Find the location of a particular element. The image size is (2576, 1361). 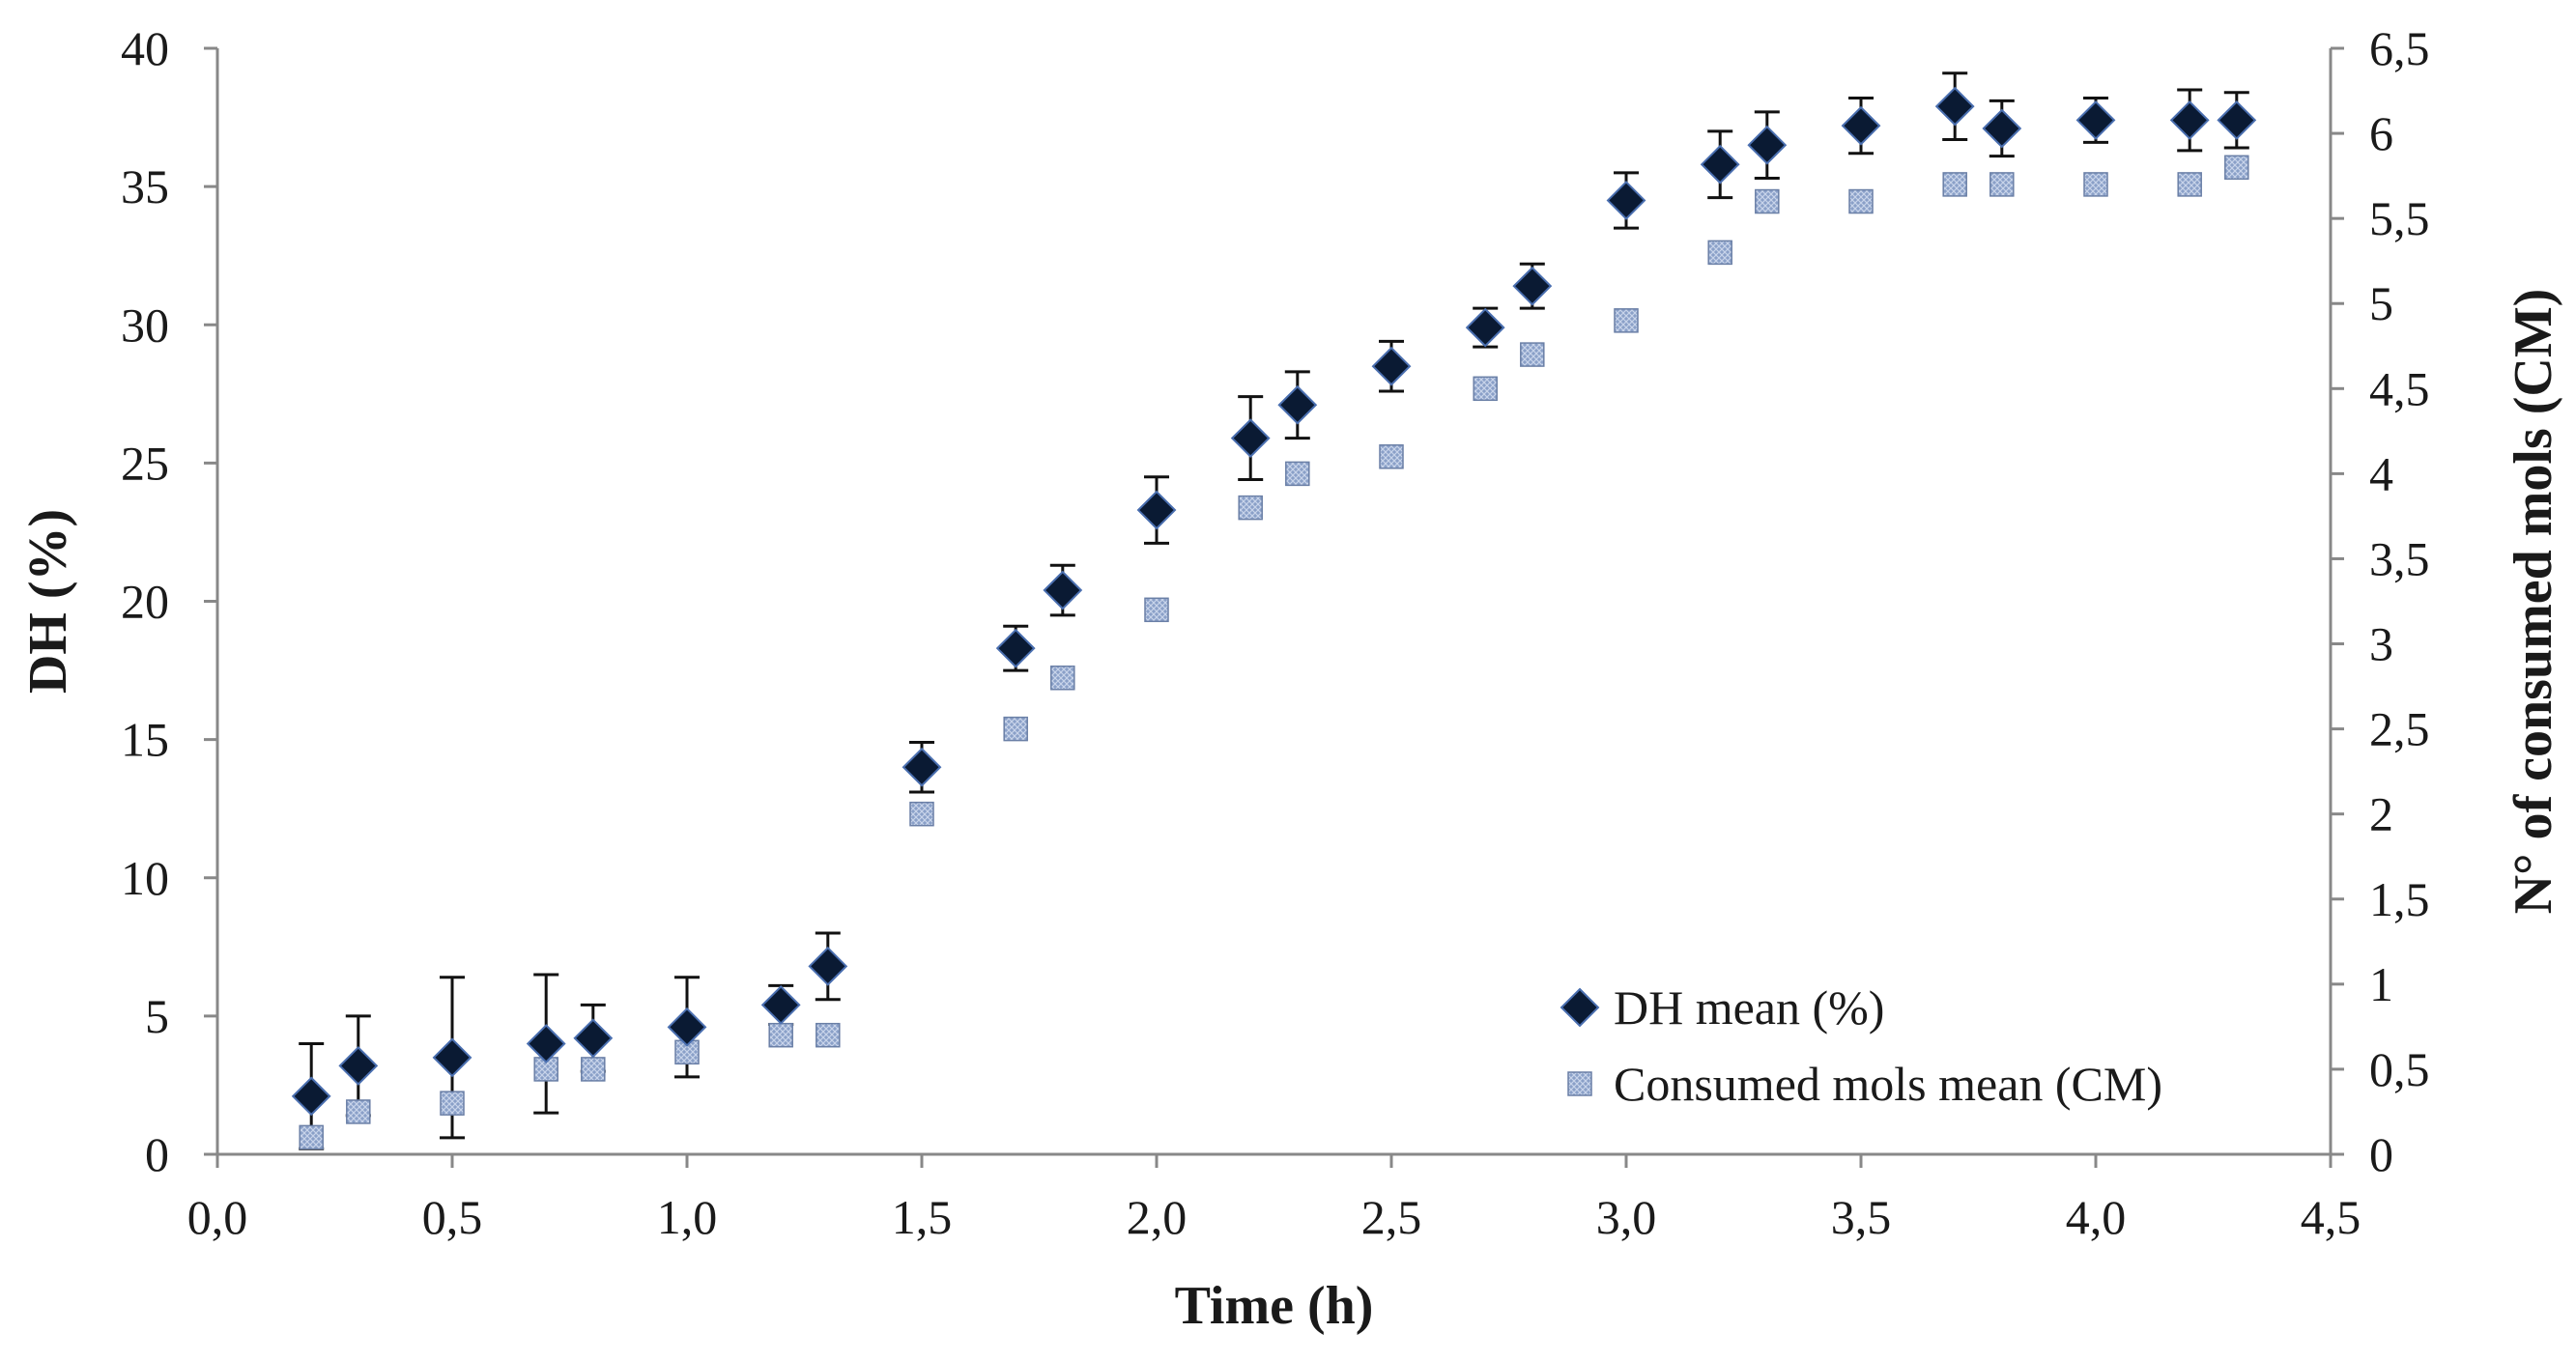

y-axis-title: DH (%) is located at coordinates (48, 602).